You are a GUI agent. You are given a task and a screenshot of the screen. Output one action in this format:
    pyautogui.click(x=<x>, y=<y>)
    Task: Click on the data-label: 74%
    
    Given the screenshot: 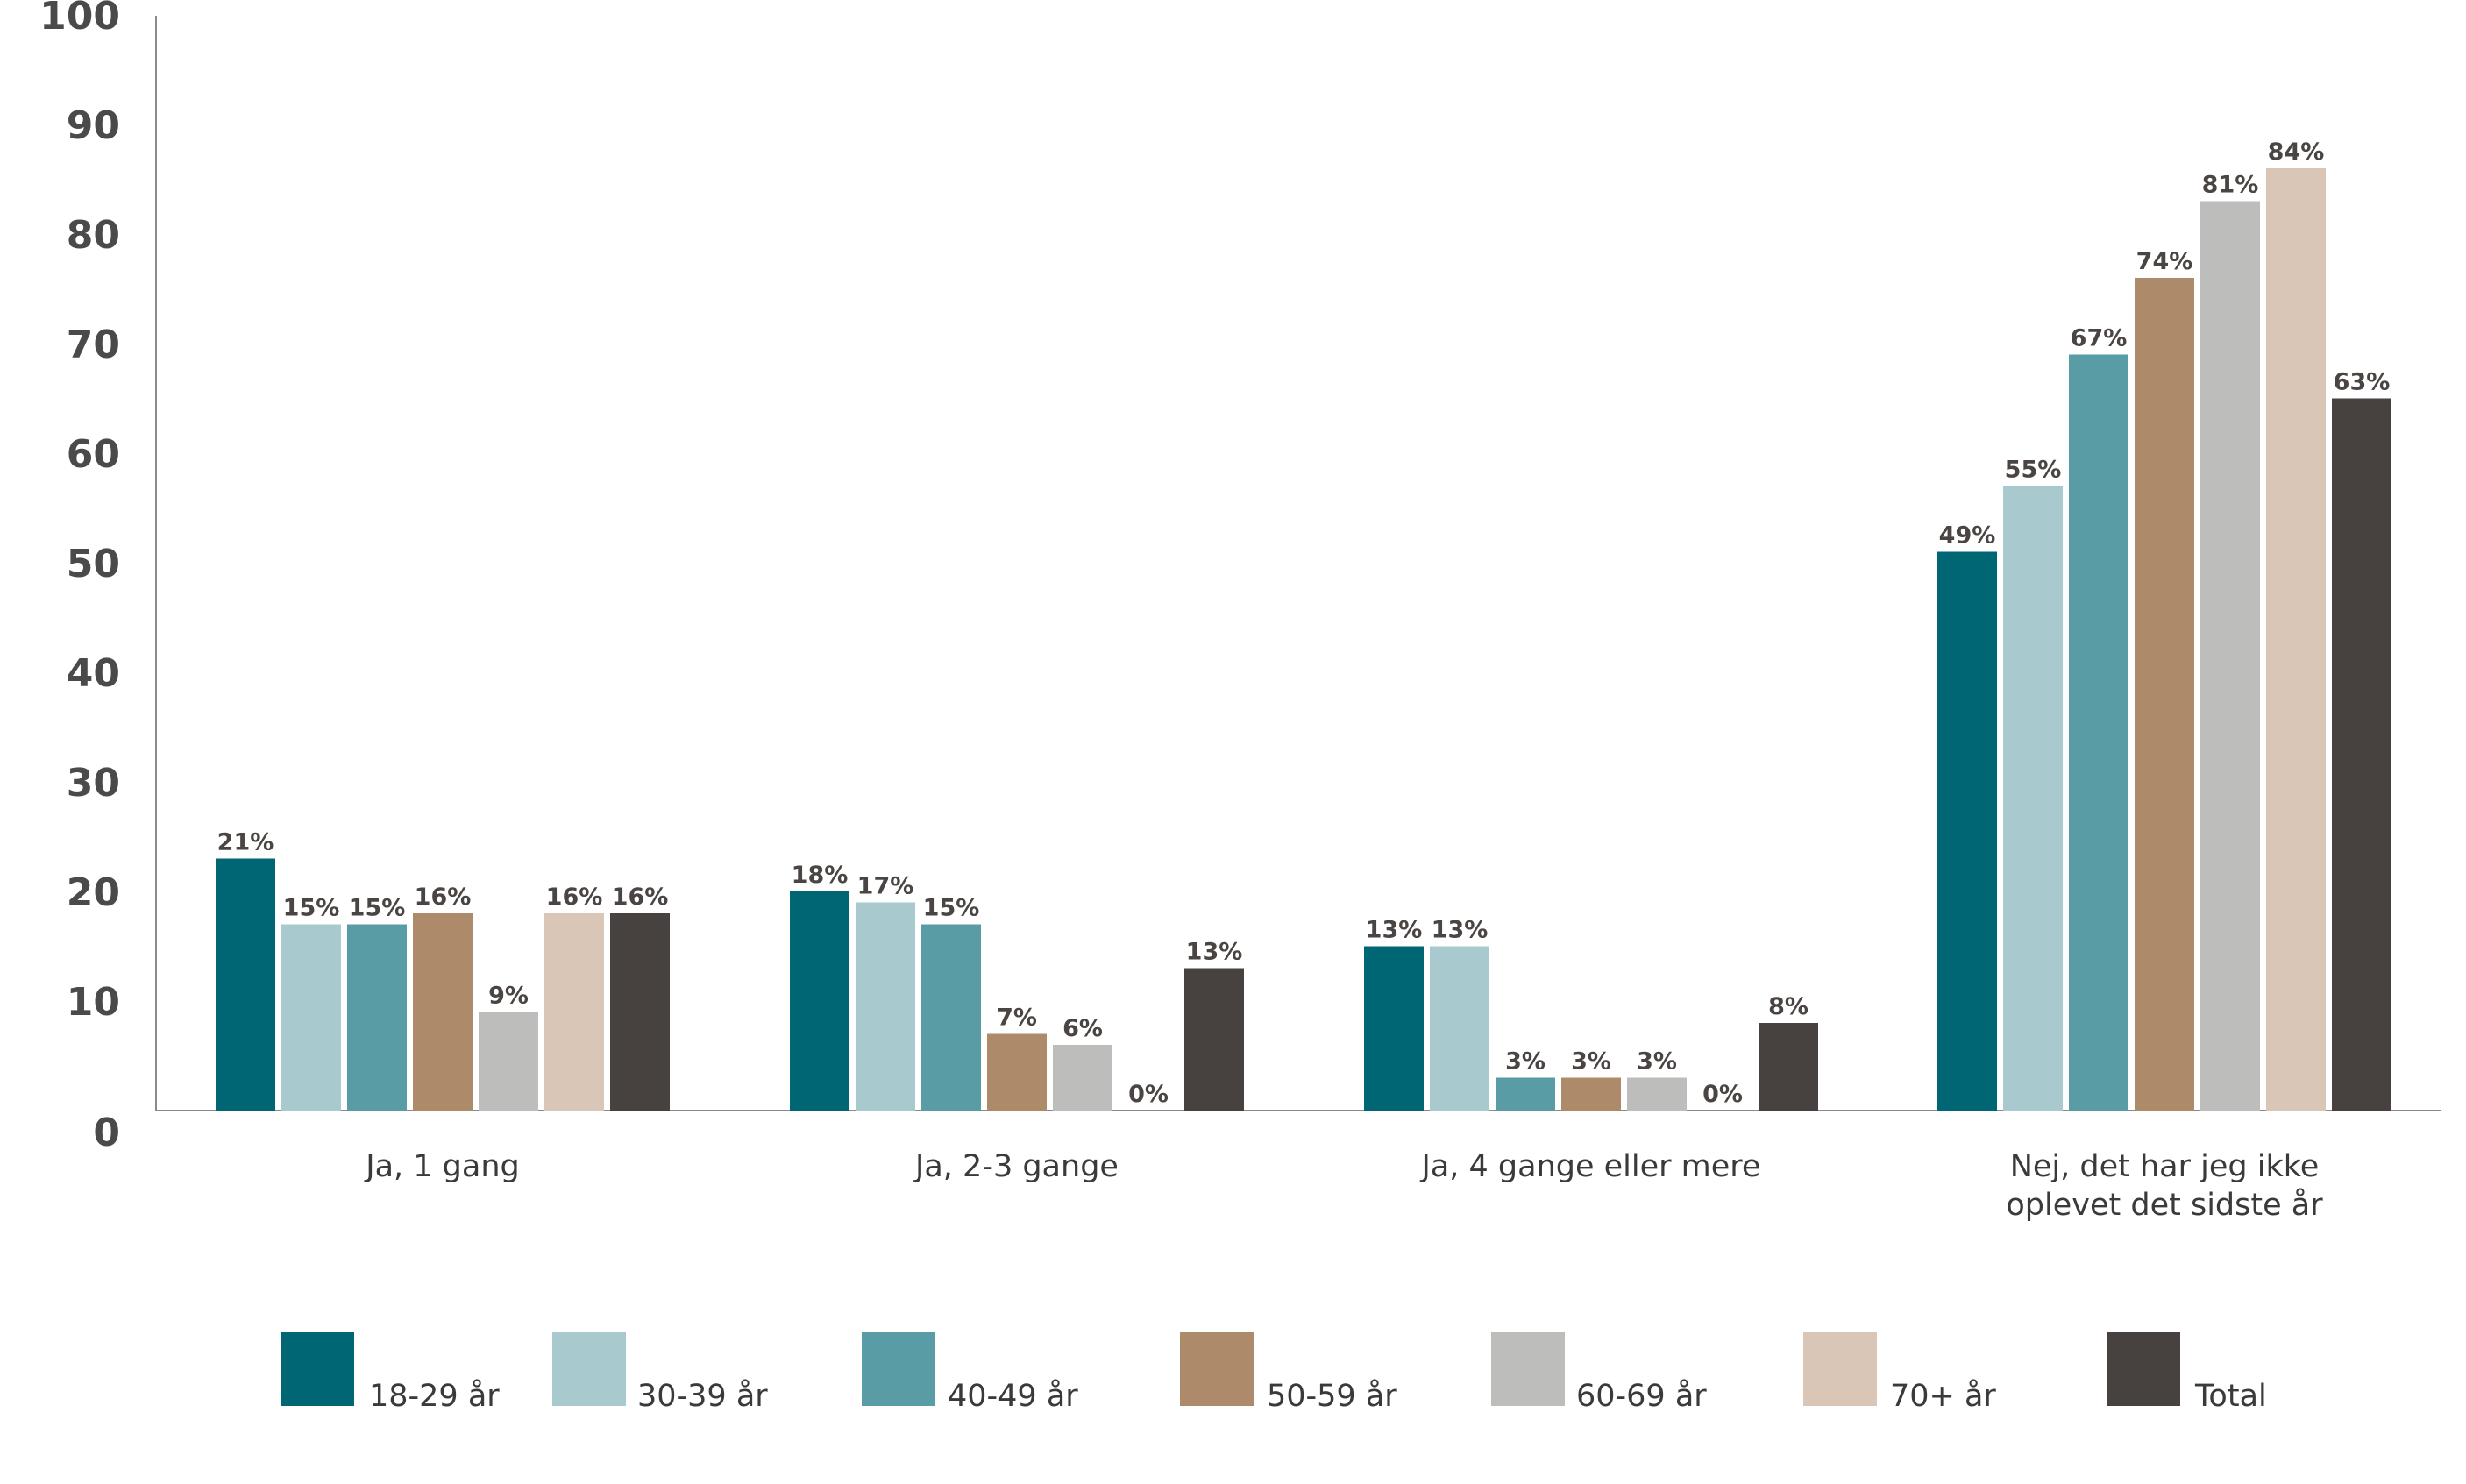 What is the action you would take?
    pyautogui.click(x=2165, y=261)
    